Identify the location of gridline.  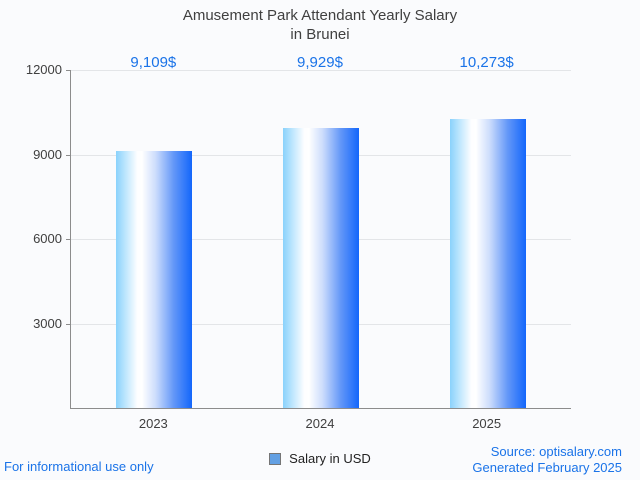
(321, 70).